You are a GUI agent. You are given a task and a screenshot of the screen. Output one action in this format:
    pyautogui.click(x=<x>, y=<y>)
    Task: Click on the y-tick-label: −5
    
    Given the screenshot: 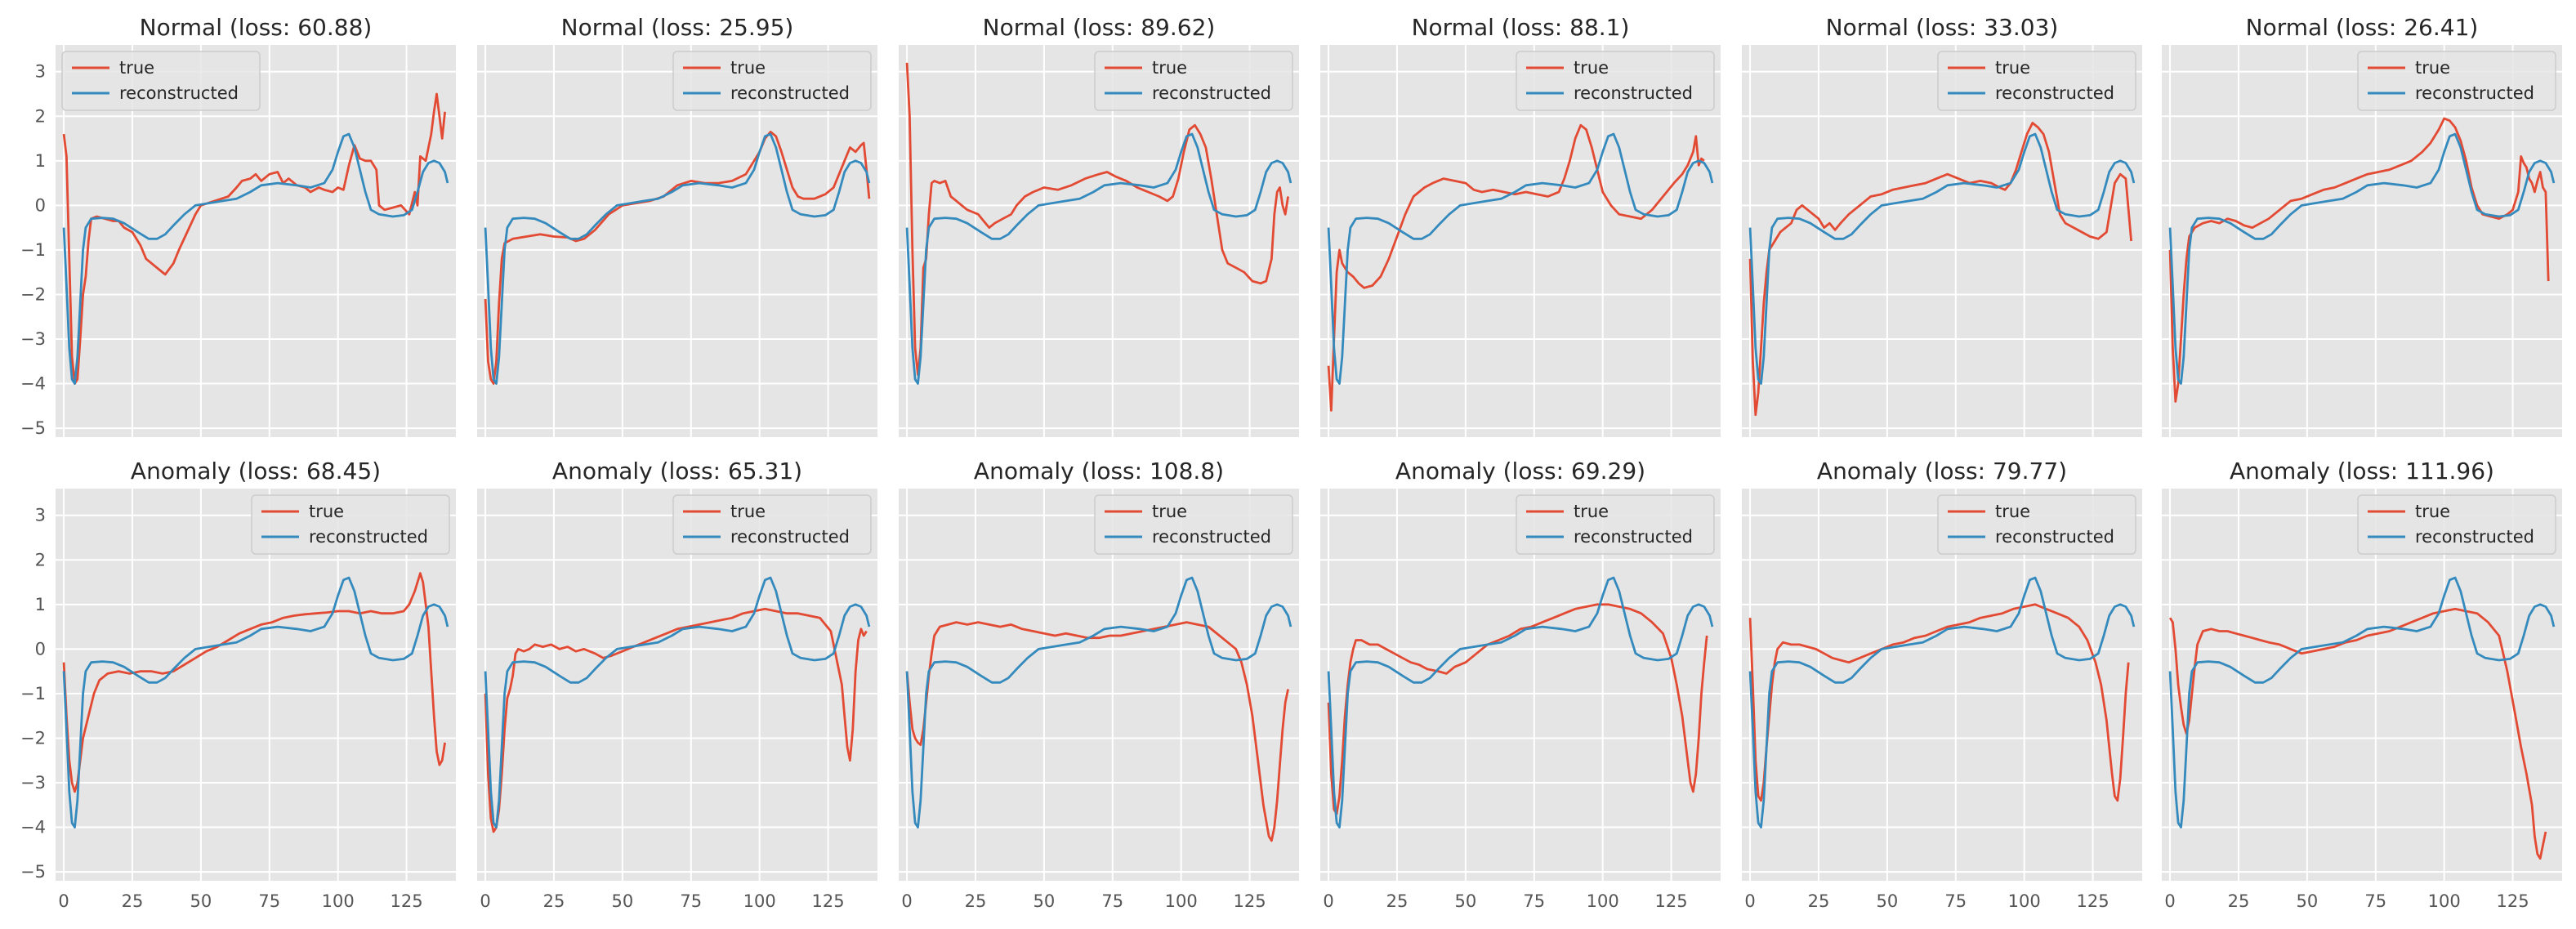 What is the action you would take?
    pyautogui.click(x=33, y=872)
    